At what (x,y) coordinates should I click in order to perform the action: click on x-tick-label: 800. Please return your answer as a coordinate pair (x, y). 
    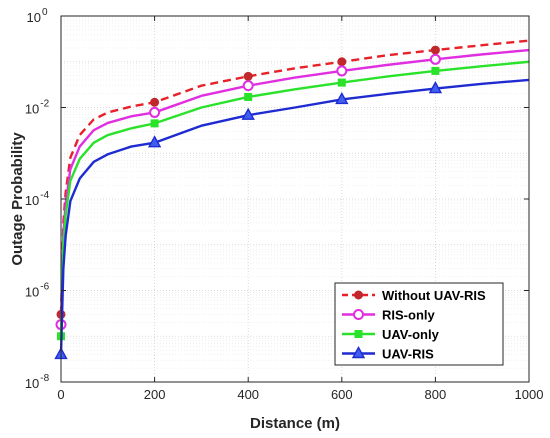
    Looking at the image, I should click on (436, 394).